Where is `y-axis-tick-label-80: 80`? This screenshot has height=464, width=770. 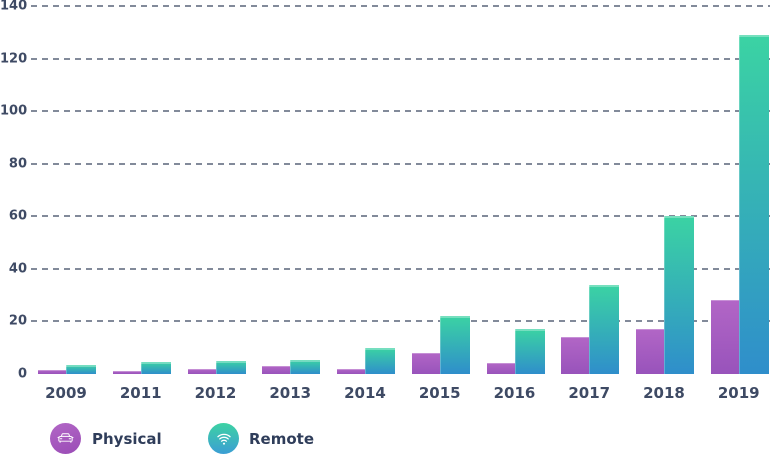
y-axis-tick-label-80: 80 is located at coordinates (17, 164).